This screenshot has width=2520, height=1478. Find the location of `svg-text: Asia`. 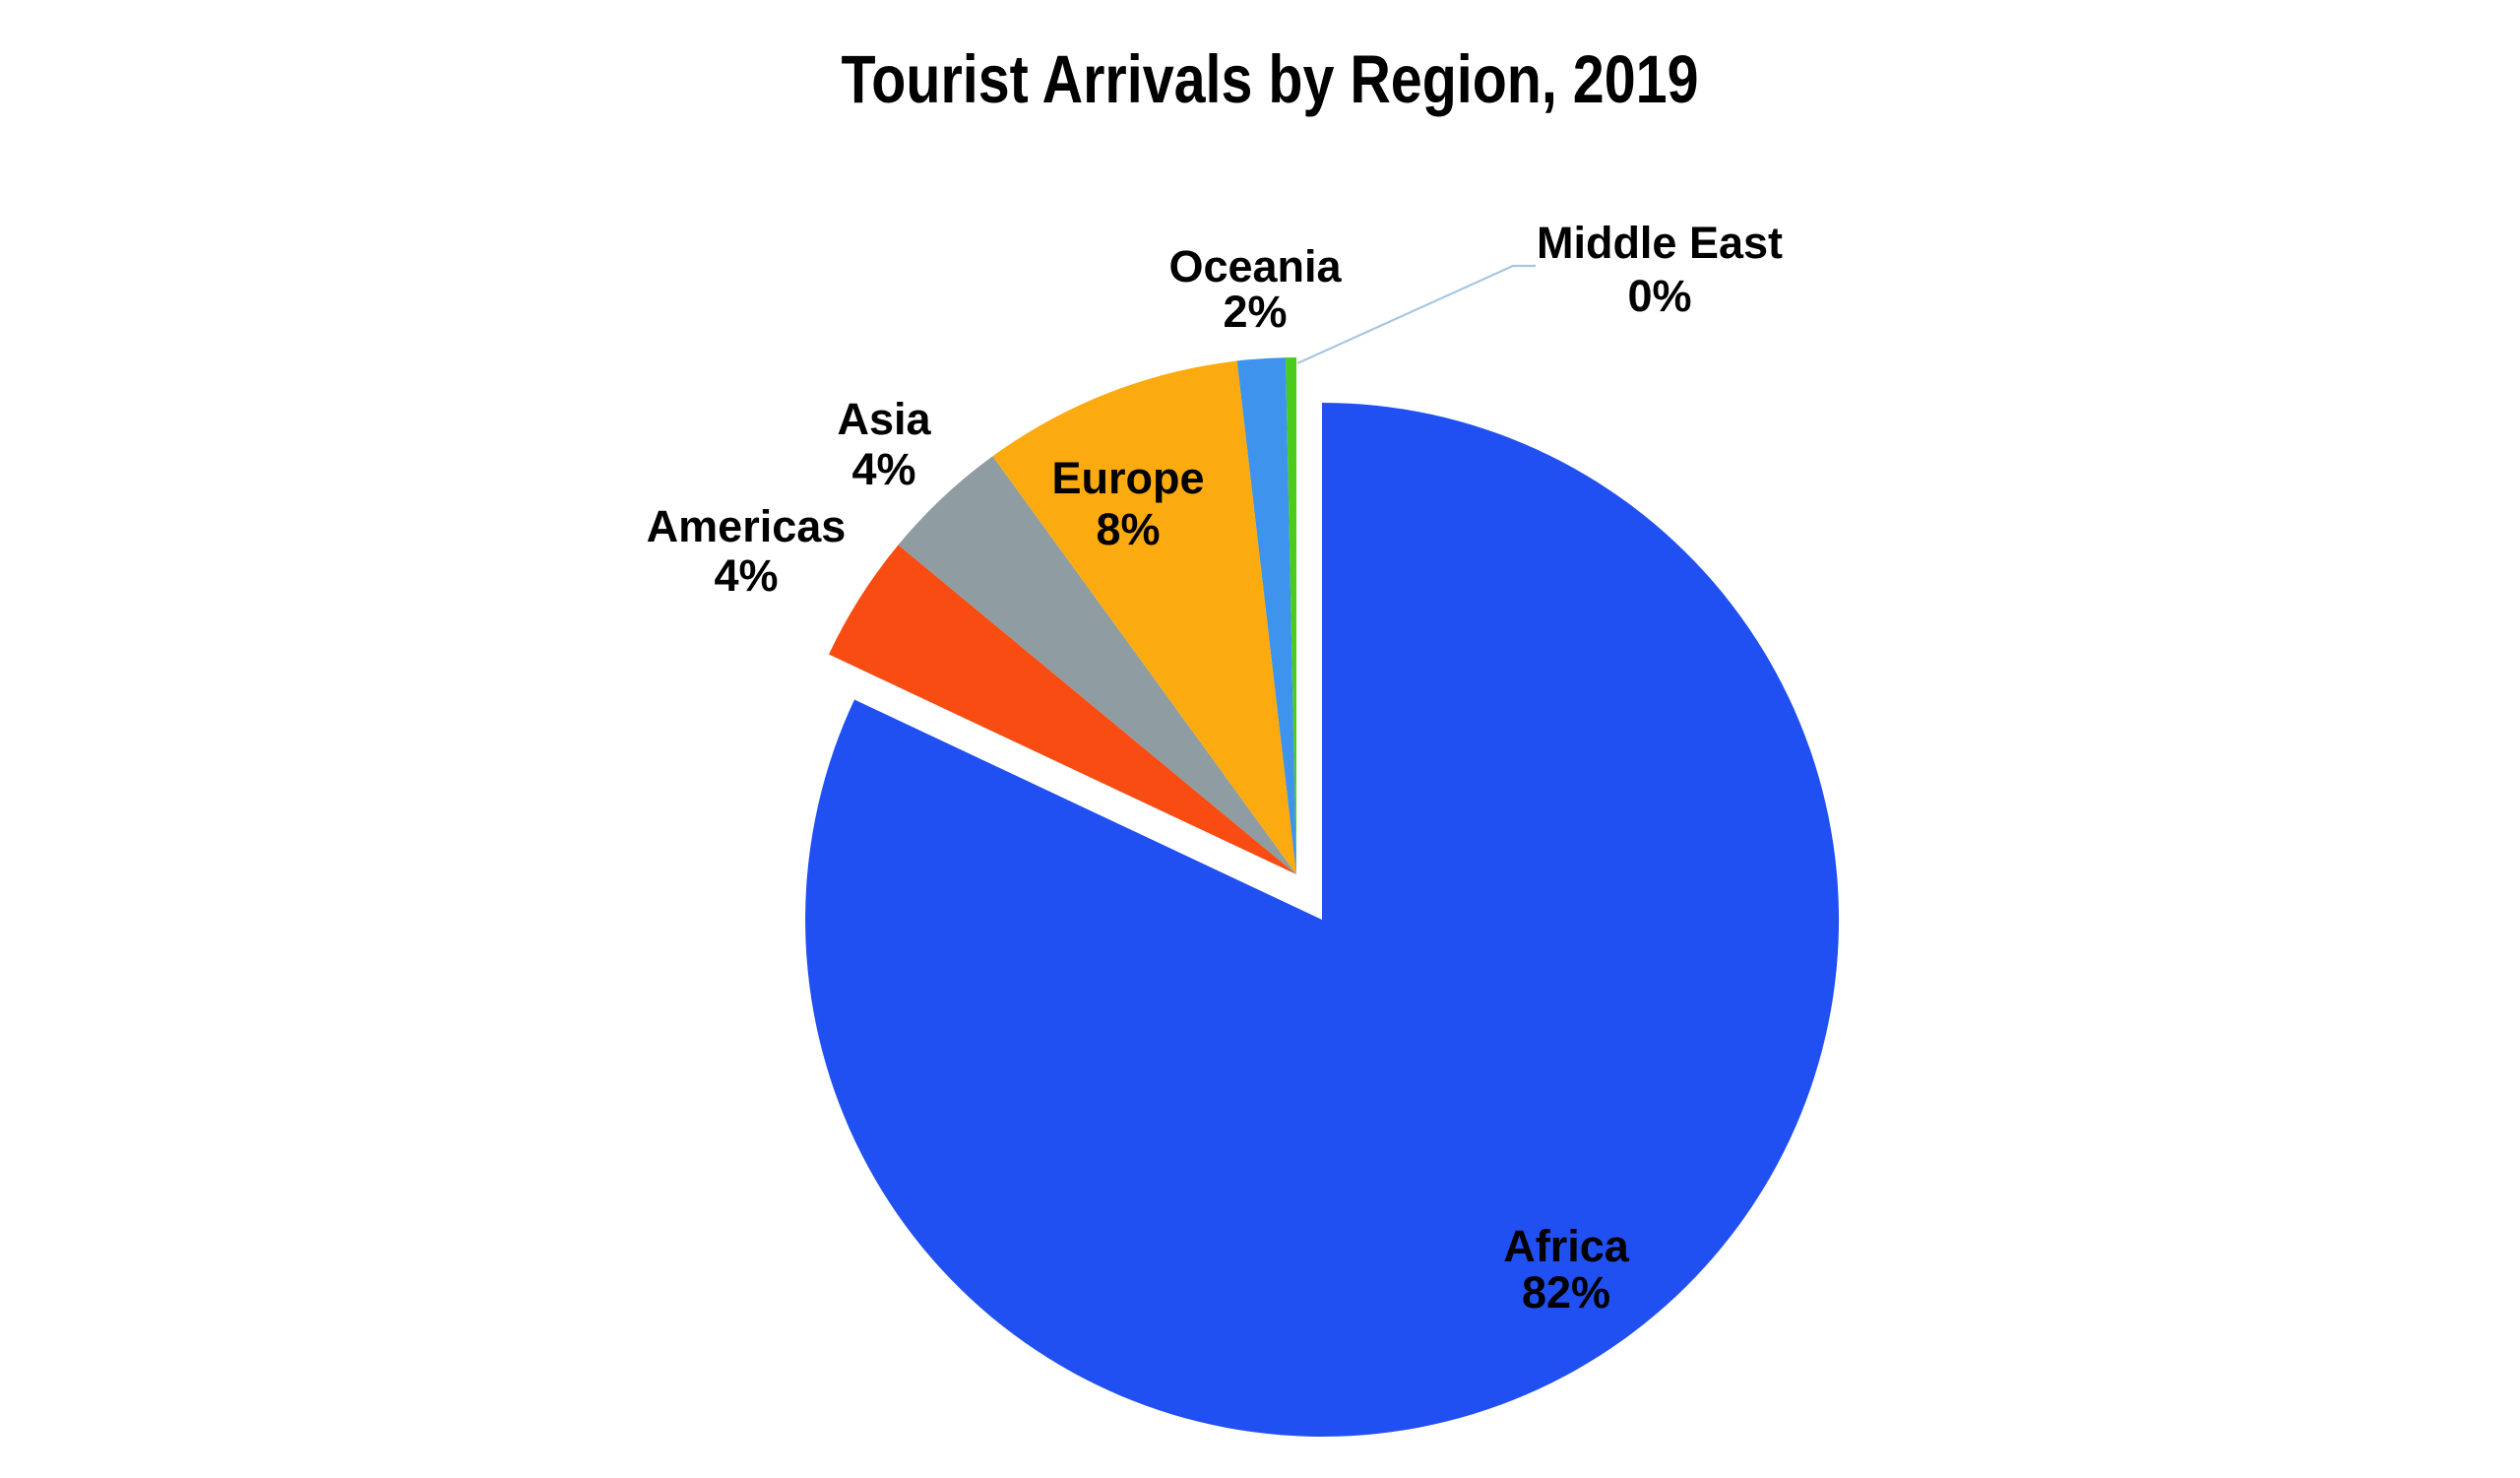

svg-text: Asia is located at coordinates (884, 419).